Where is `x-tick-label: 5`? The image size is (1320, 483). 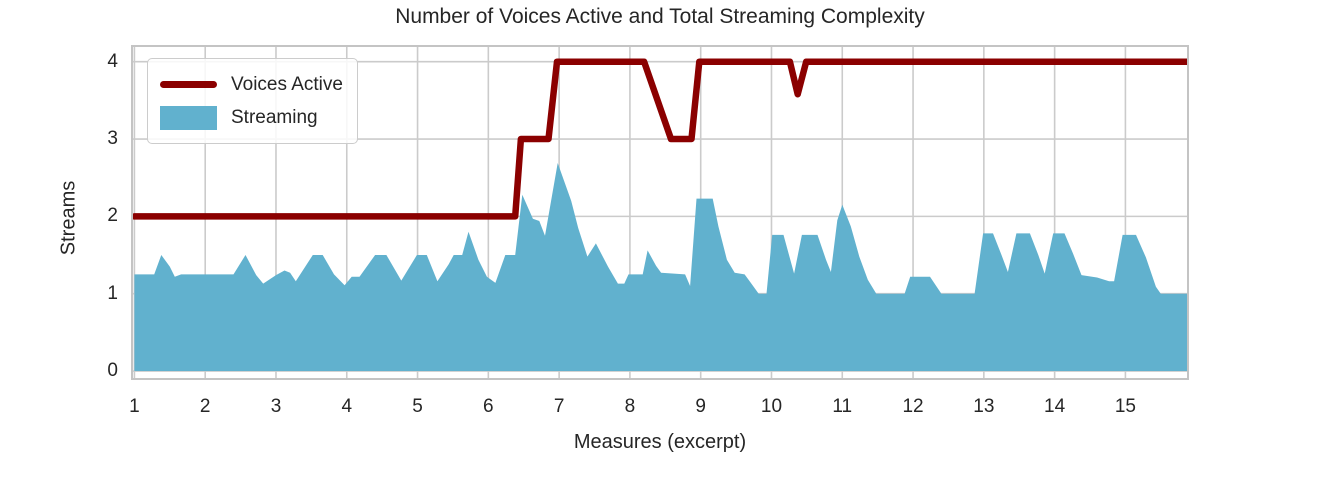 x-tick-label: 5 is located at coordinates (417, 406).